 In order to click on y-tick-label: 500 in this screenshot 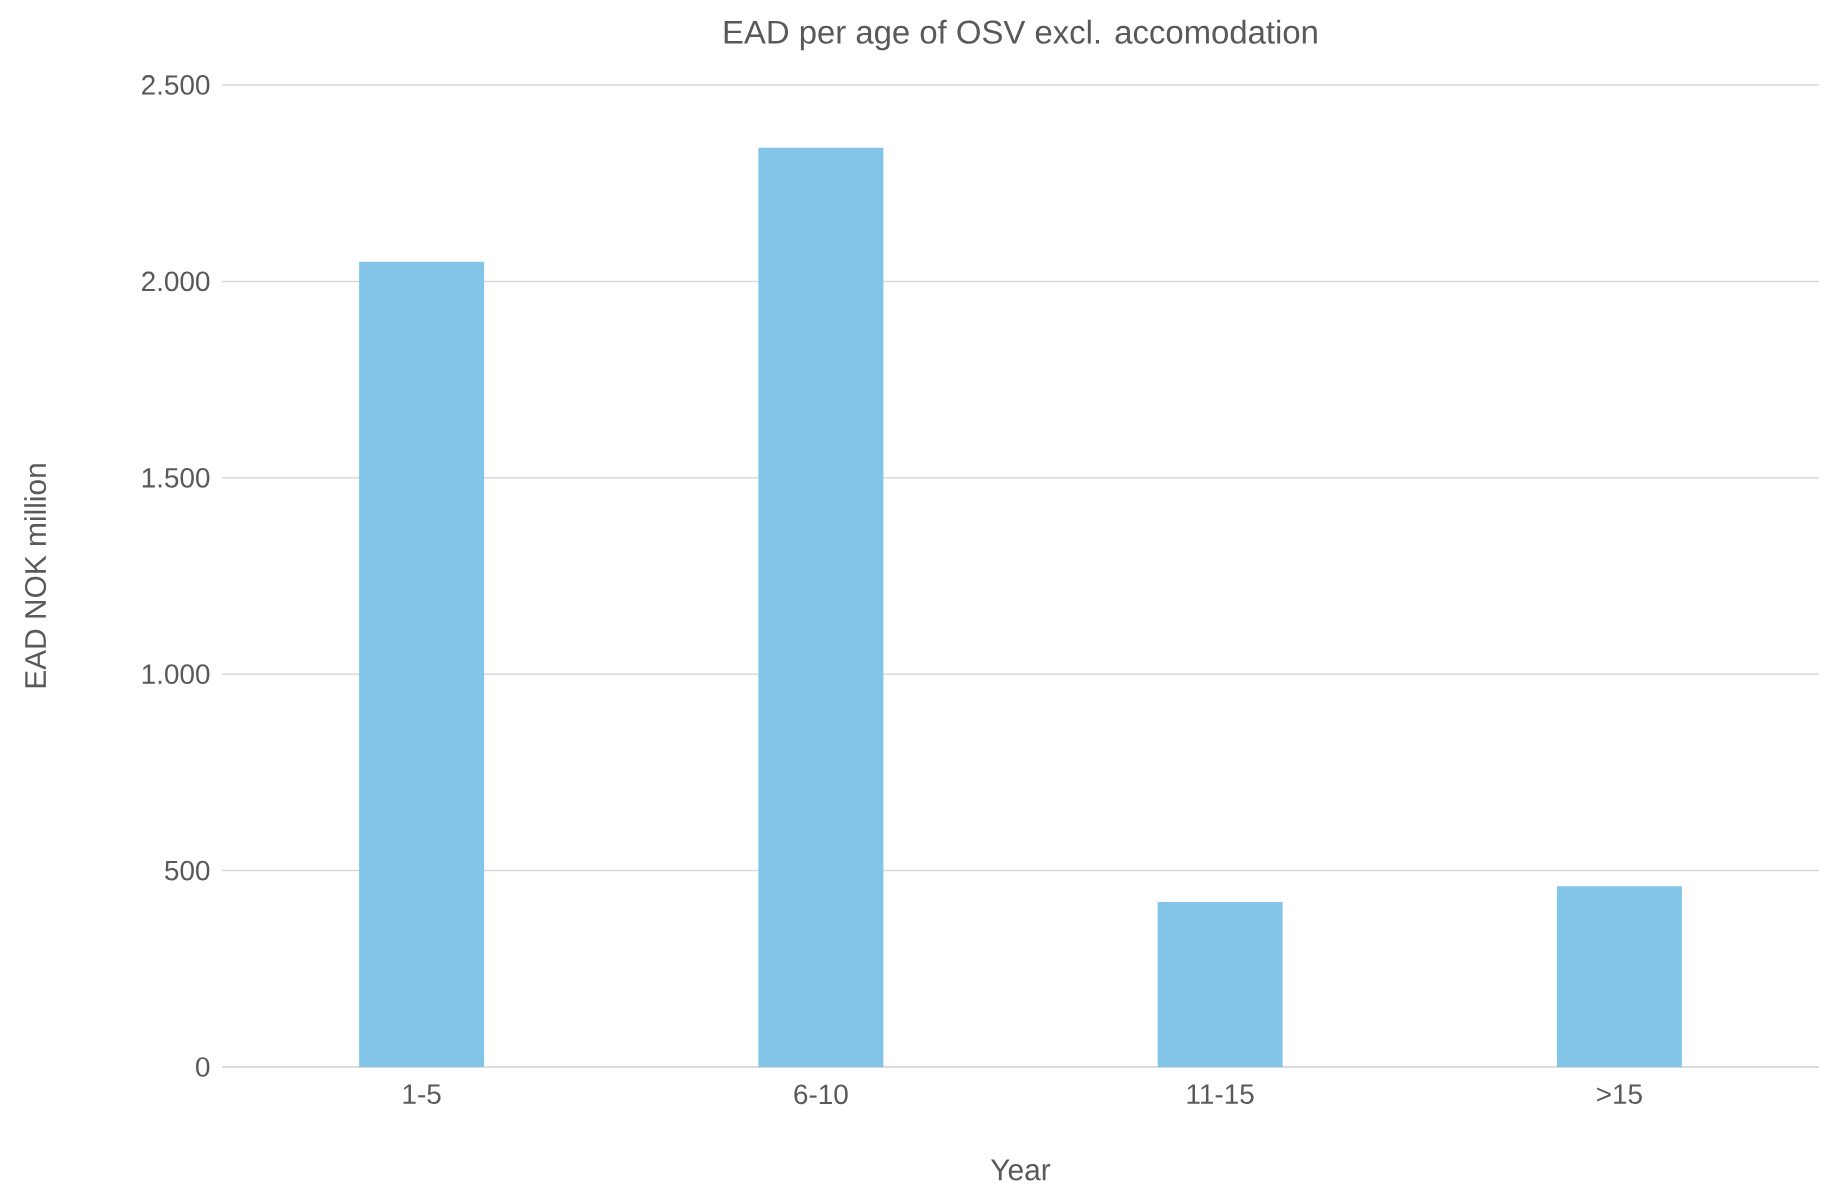, I will do `click(187, 870)`.